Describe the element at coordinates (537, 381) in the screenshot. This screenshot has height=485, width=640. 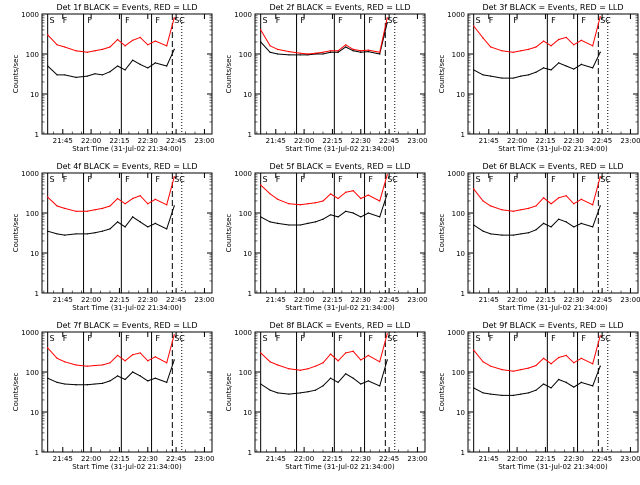
I see `series-events-line` at that location.